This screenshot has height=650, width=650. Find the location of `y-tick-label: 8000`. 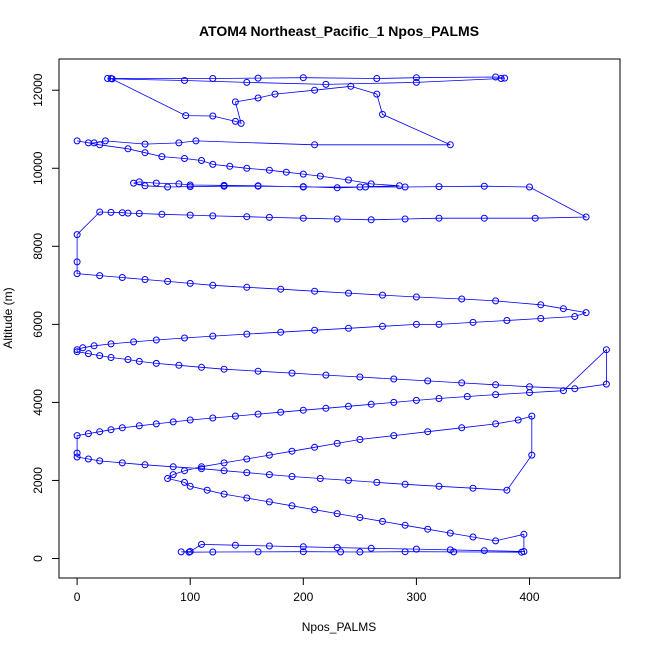

y-tick-label: 8000 is located at coordinates (38, 246).